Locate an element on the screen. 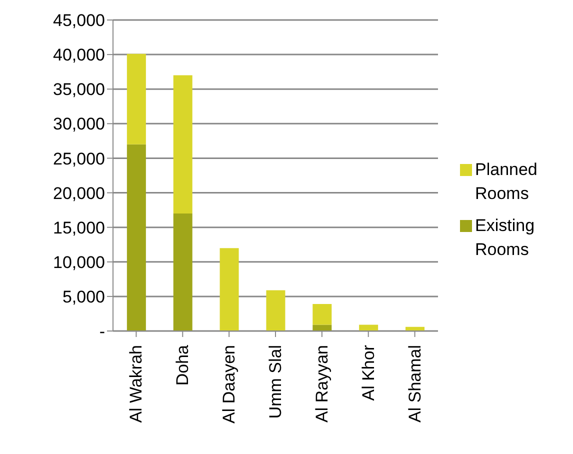 This screenshot has width=573, height=454. y-tick-label: 40,000 is located at coordinates (79, 55).